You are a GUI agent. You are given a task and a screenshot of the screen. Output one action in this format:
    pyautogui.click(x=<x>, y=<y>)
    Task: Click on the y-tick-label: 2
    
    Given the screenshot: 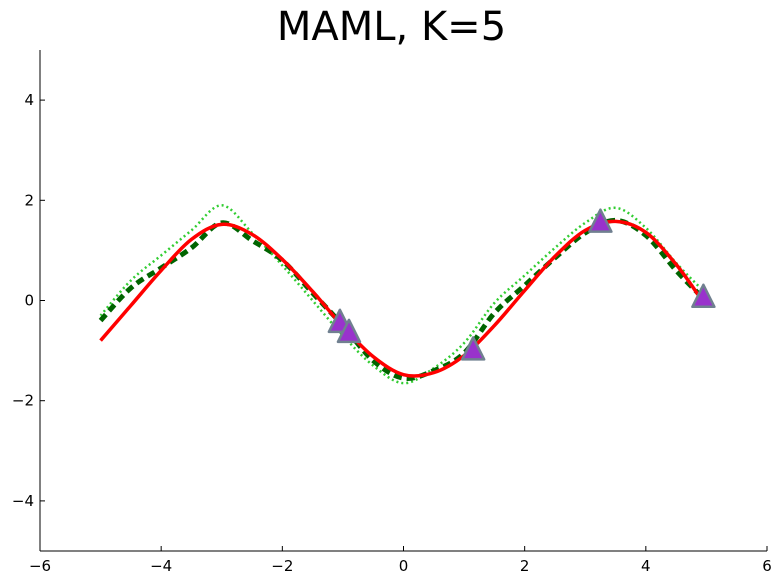 What is the action you would take?
    pyautogui.click(x=29, y=200)
    